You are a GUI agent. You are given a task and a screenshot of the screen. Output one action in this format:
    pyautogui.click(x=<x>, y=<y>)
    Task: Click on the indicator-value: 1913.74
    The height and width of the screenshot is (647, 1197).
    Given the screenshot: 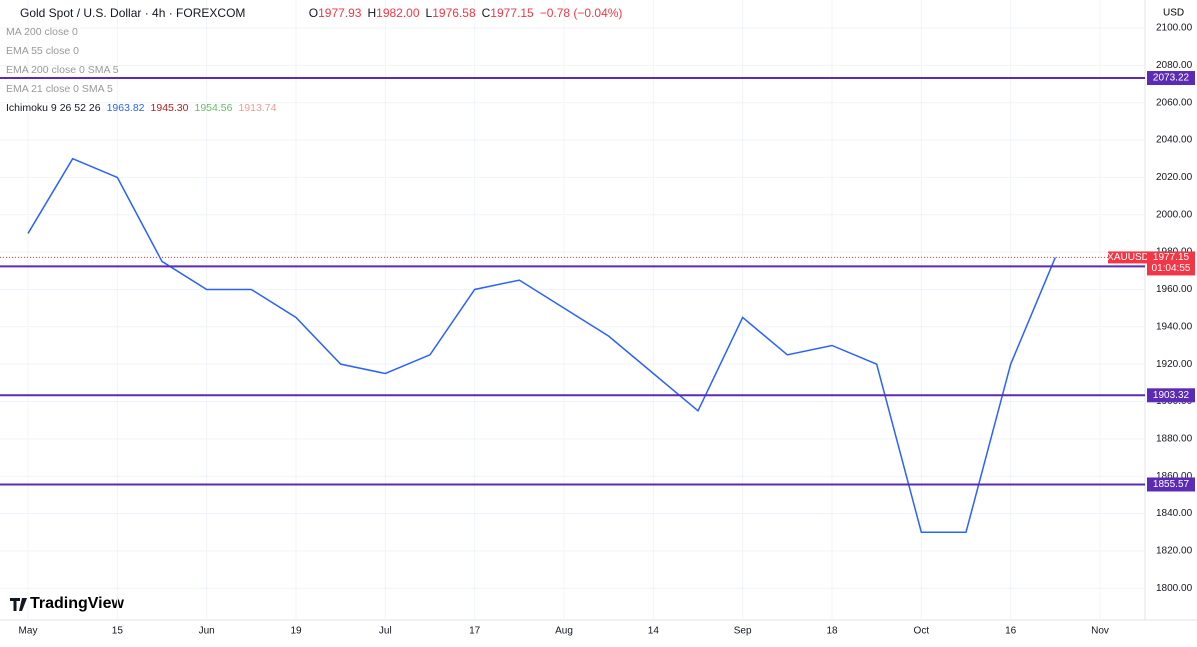 What is the action you would take?
    pyautogui.click(x=257, y=108)
    